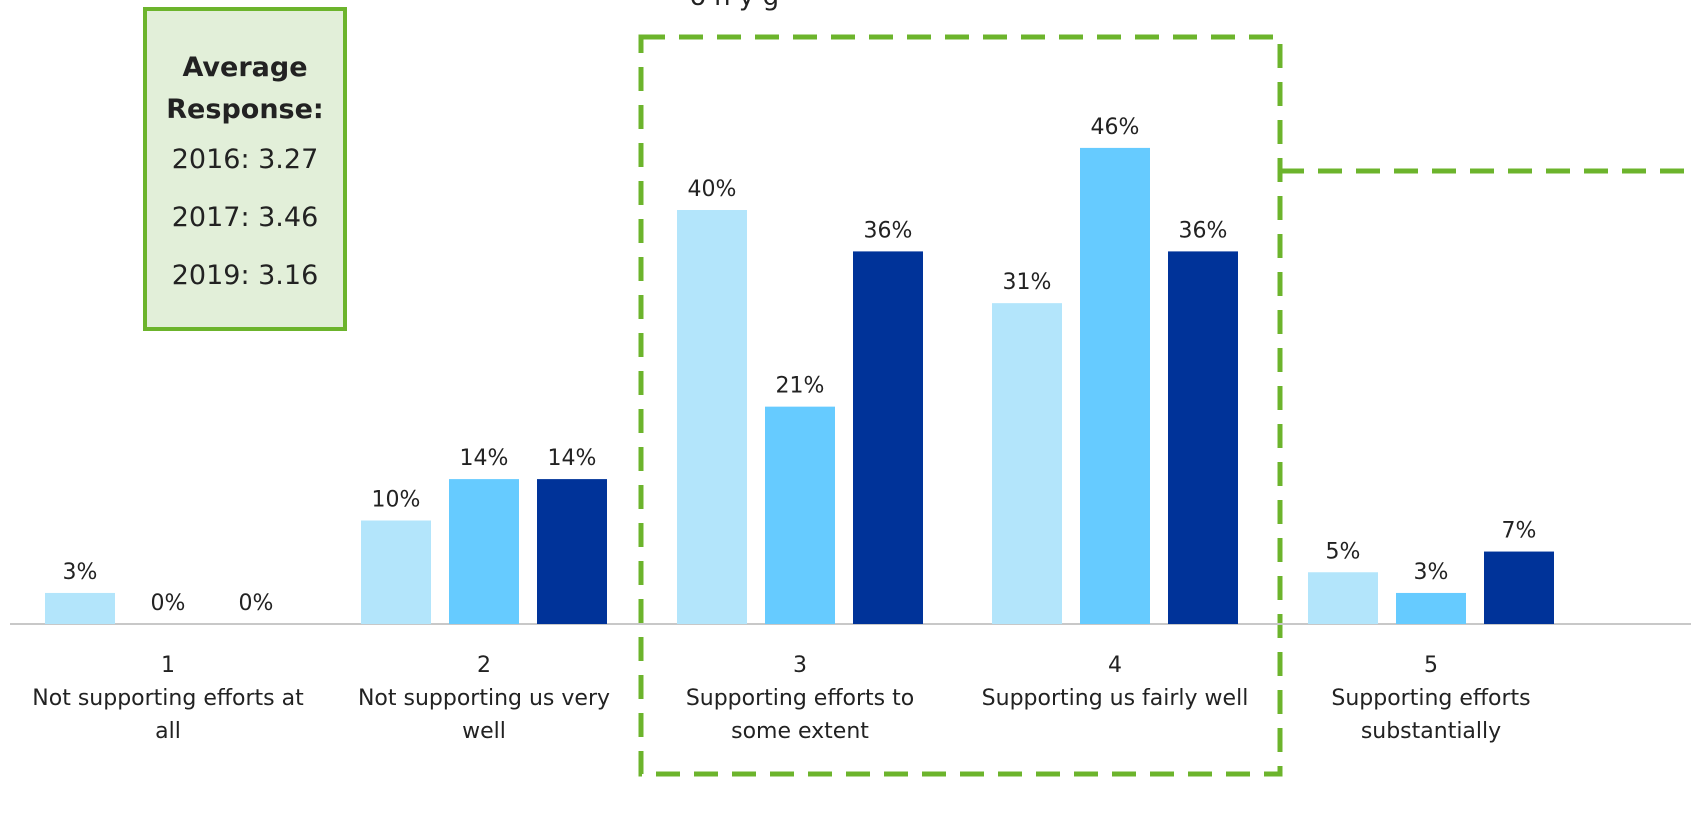  Describe the element at coordinates (800, 665) in the screenshot. I see `category-label-3-line1: 3` at that location.